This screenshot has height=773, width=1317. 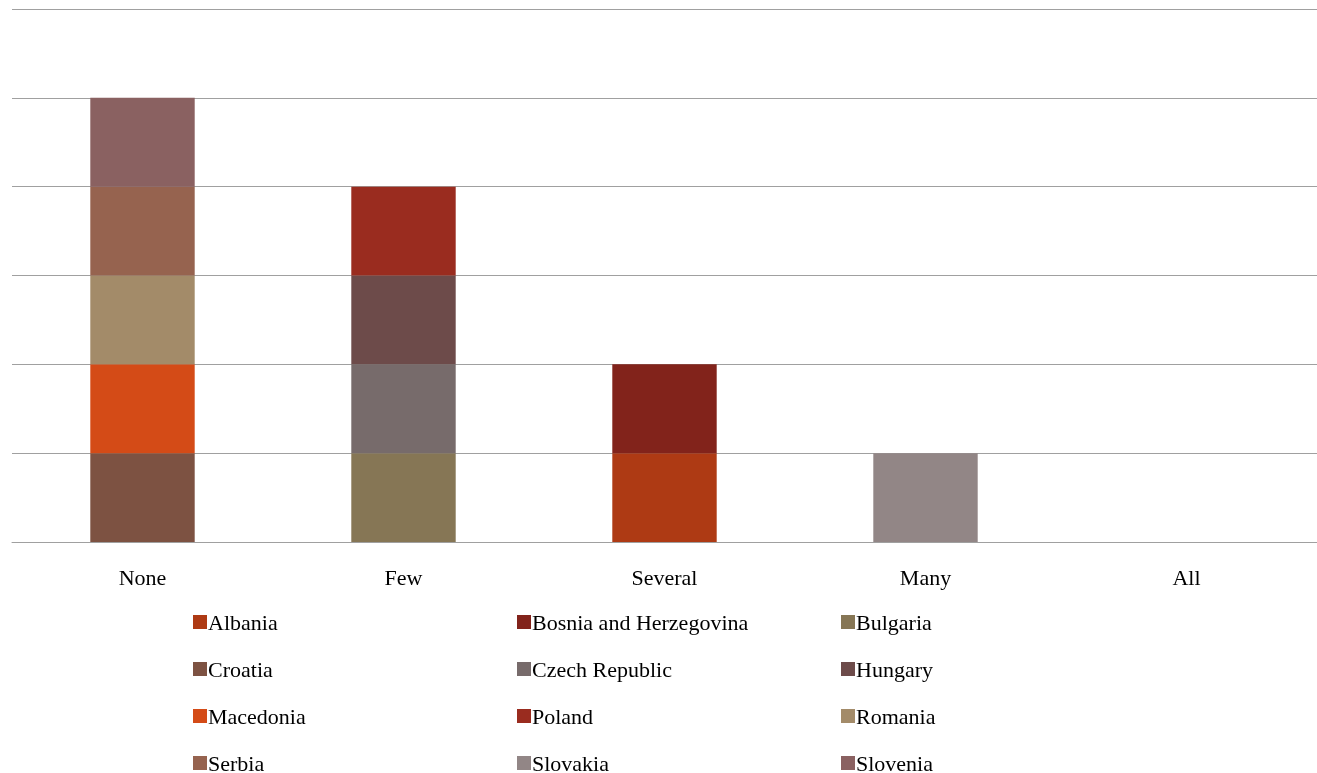 What do you see at coordinates (925, 577) in the screenshot?
I see `x-tick-label: Many` at bounding box center [925, 577].